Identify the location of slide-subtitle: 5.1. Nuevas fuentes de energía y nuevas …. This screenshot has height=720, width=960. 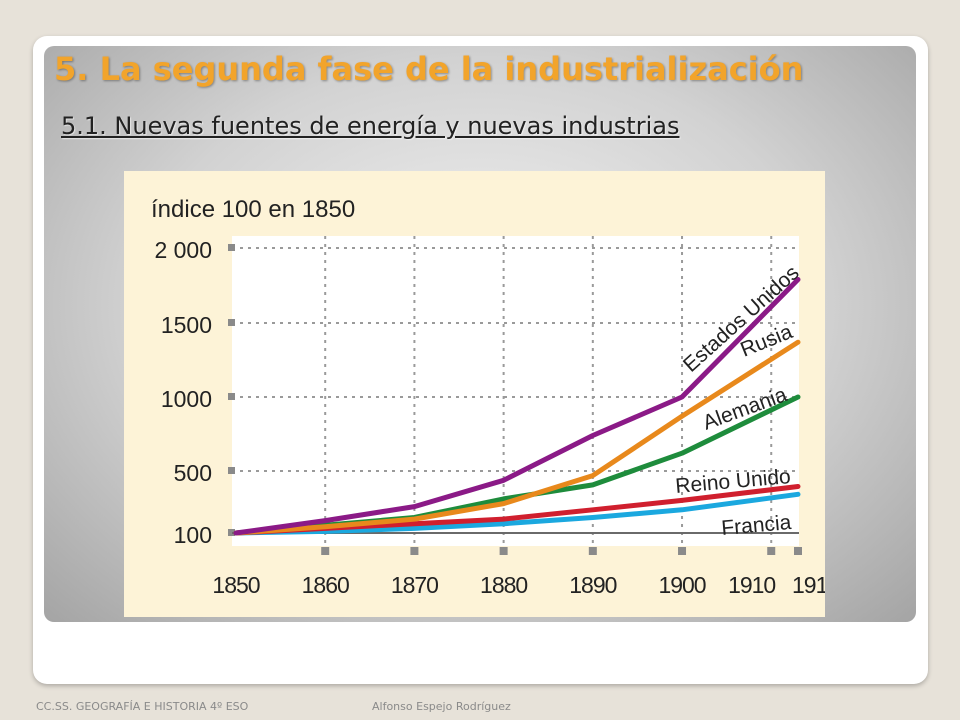
(370, 126).